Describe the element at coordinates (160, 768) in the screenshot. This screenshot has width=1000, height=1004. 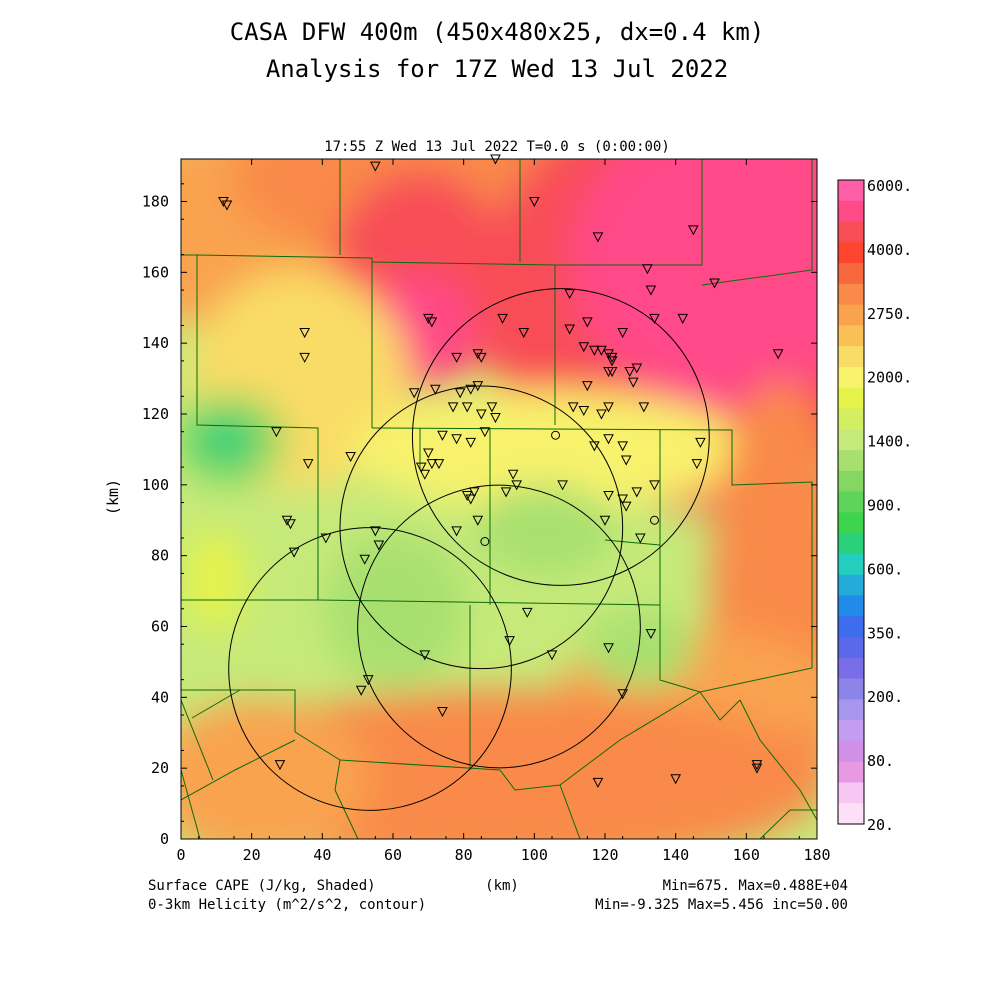
I see `y-tick-label: 20` at that location.